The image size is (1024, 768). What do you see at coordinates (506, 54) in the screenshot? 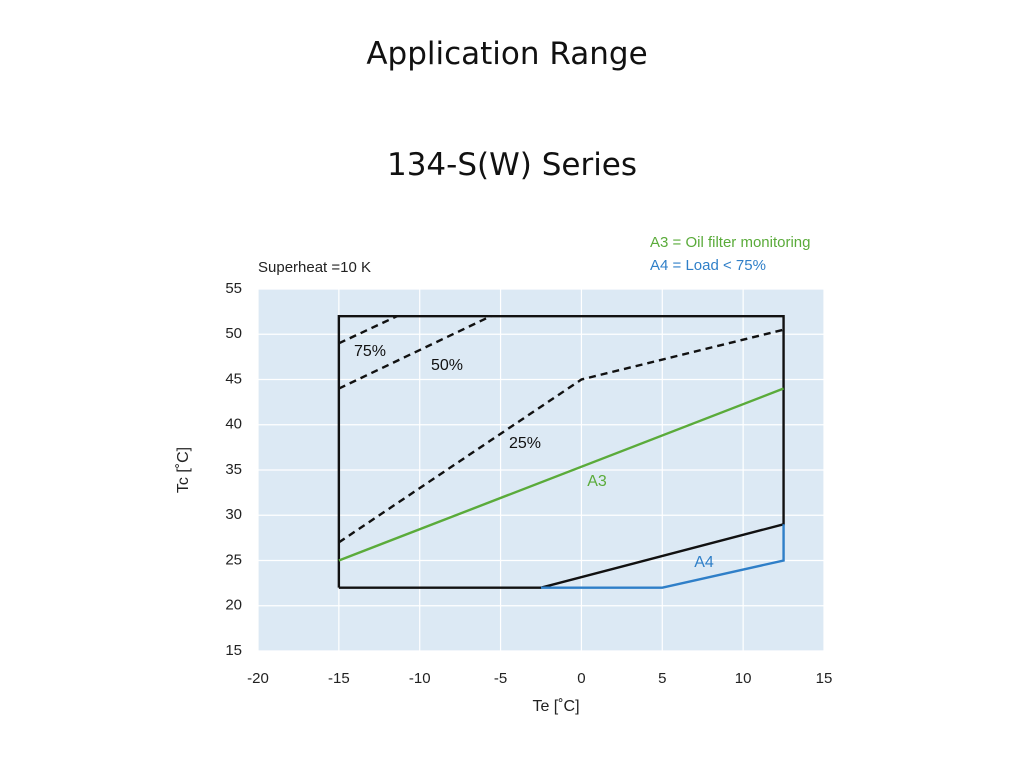
I see `page-title: Application Range` at bounding box center [506, 54].